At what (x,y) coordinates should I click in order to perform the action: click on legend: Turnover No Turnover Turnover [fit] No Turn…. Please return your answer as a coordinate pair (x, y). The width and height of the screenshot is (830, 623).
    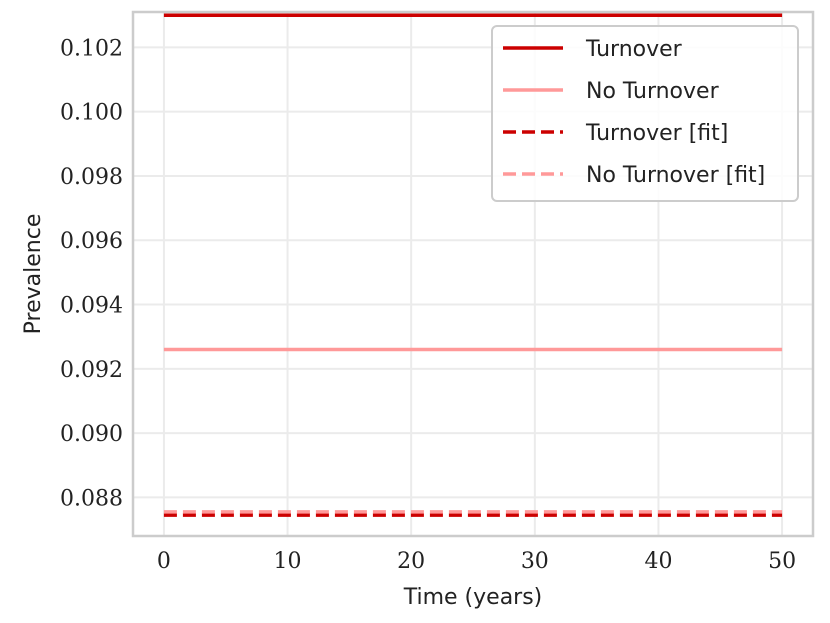
    Looking at the image, I should click on (645, 113).